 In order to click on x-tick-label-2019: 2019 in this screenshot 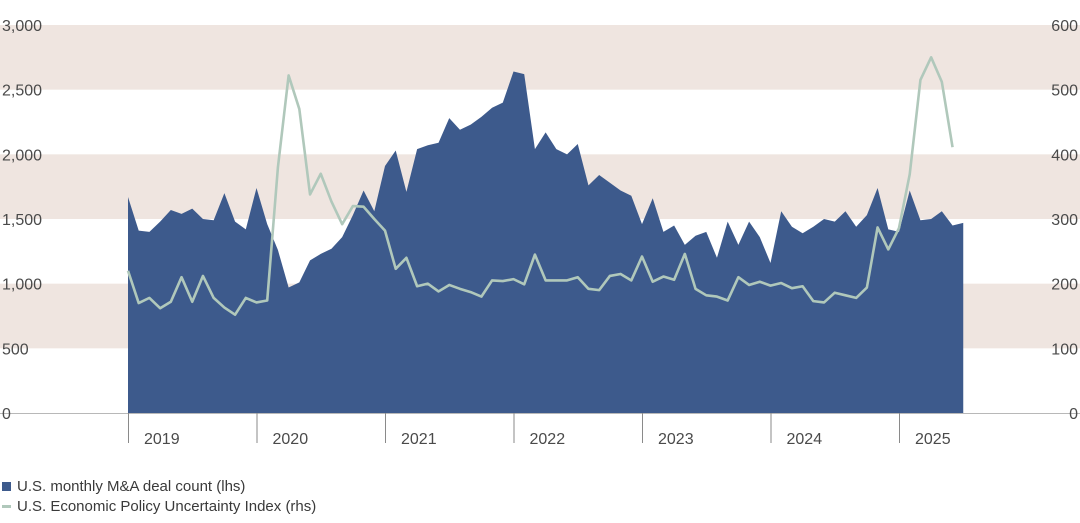, I will do `click(162, 439)`.